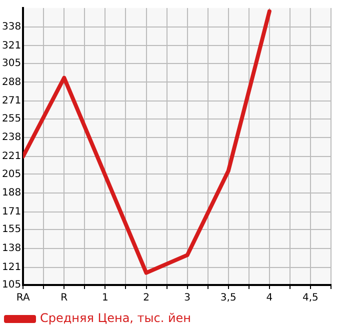  Describe the element at coordinates (12, 138) in the screenshot. I see `y-tick-label: 238` at that location.